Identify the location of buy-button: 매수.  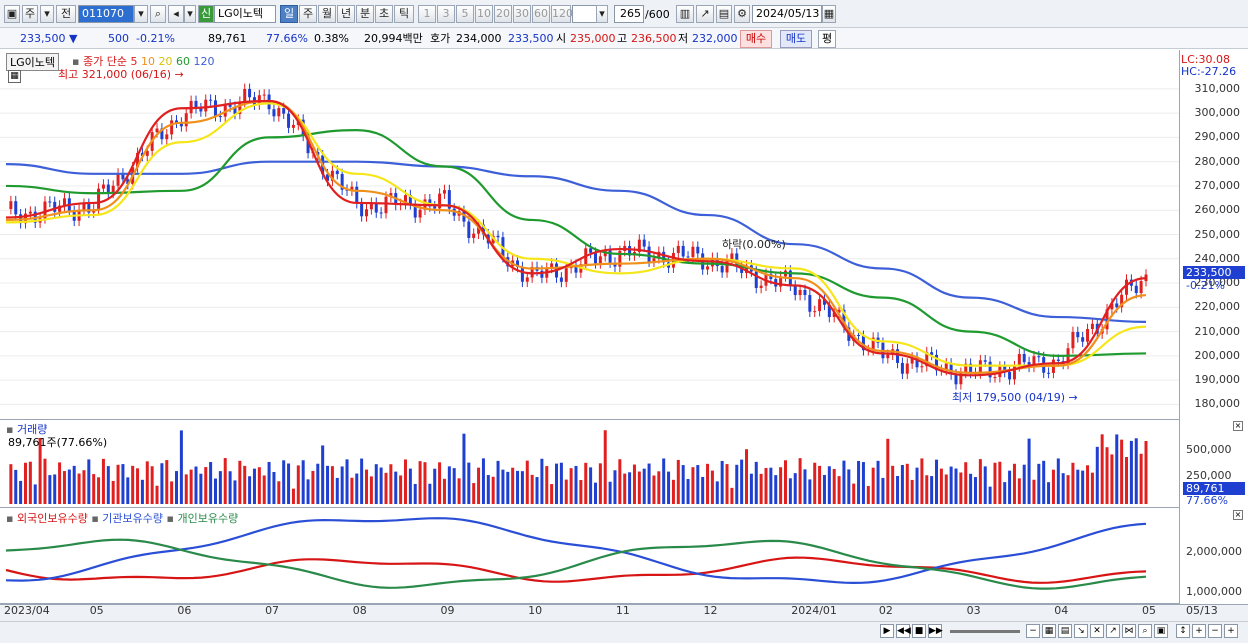
(756, 39).